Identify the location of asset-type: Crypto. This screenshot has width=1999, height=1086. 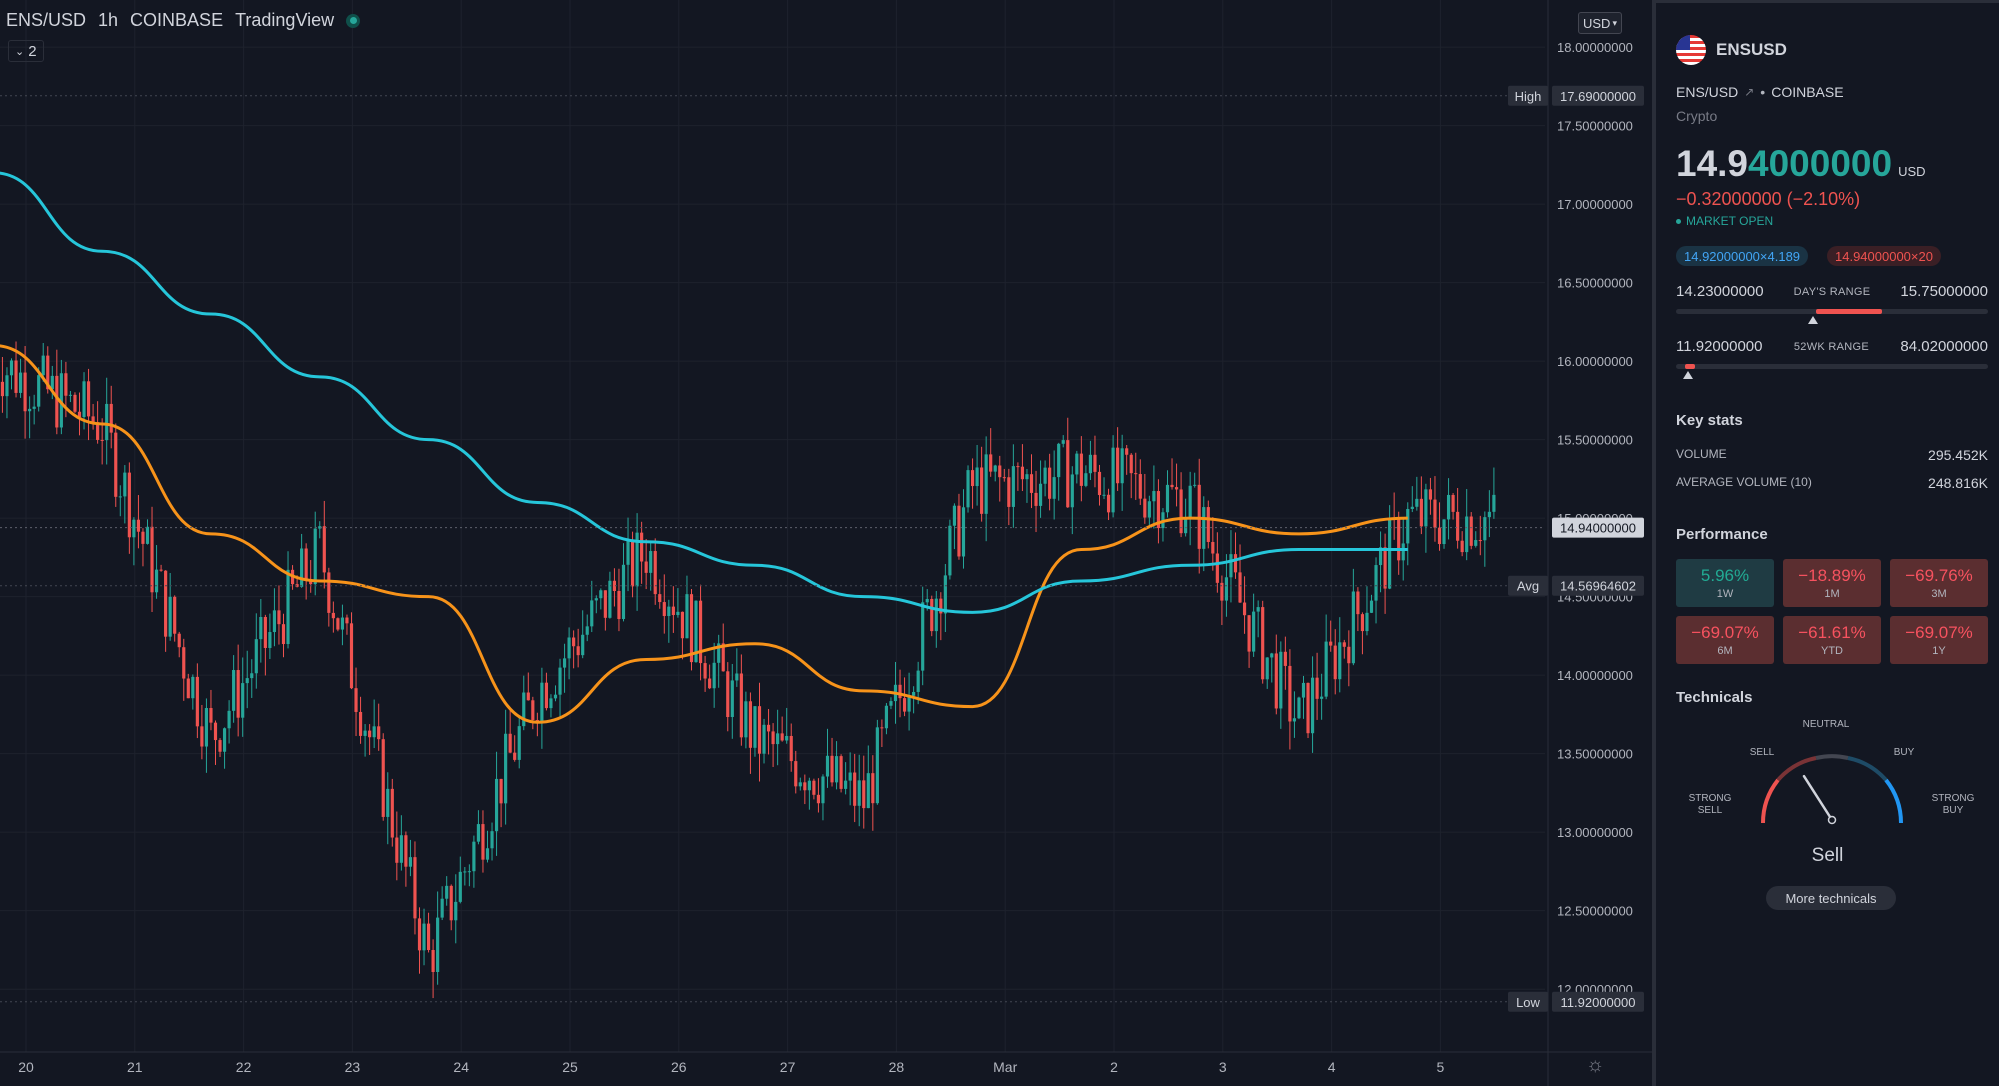
(1697, 116).